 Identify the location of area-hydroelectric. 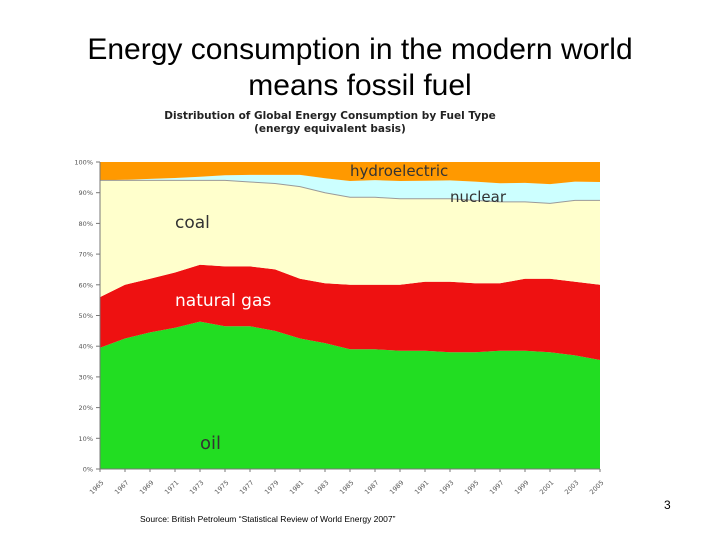
(350, 173).